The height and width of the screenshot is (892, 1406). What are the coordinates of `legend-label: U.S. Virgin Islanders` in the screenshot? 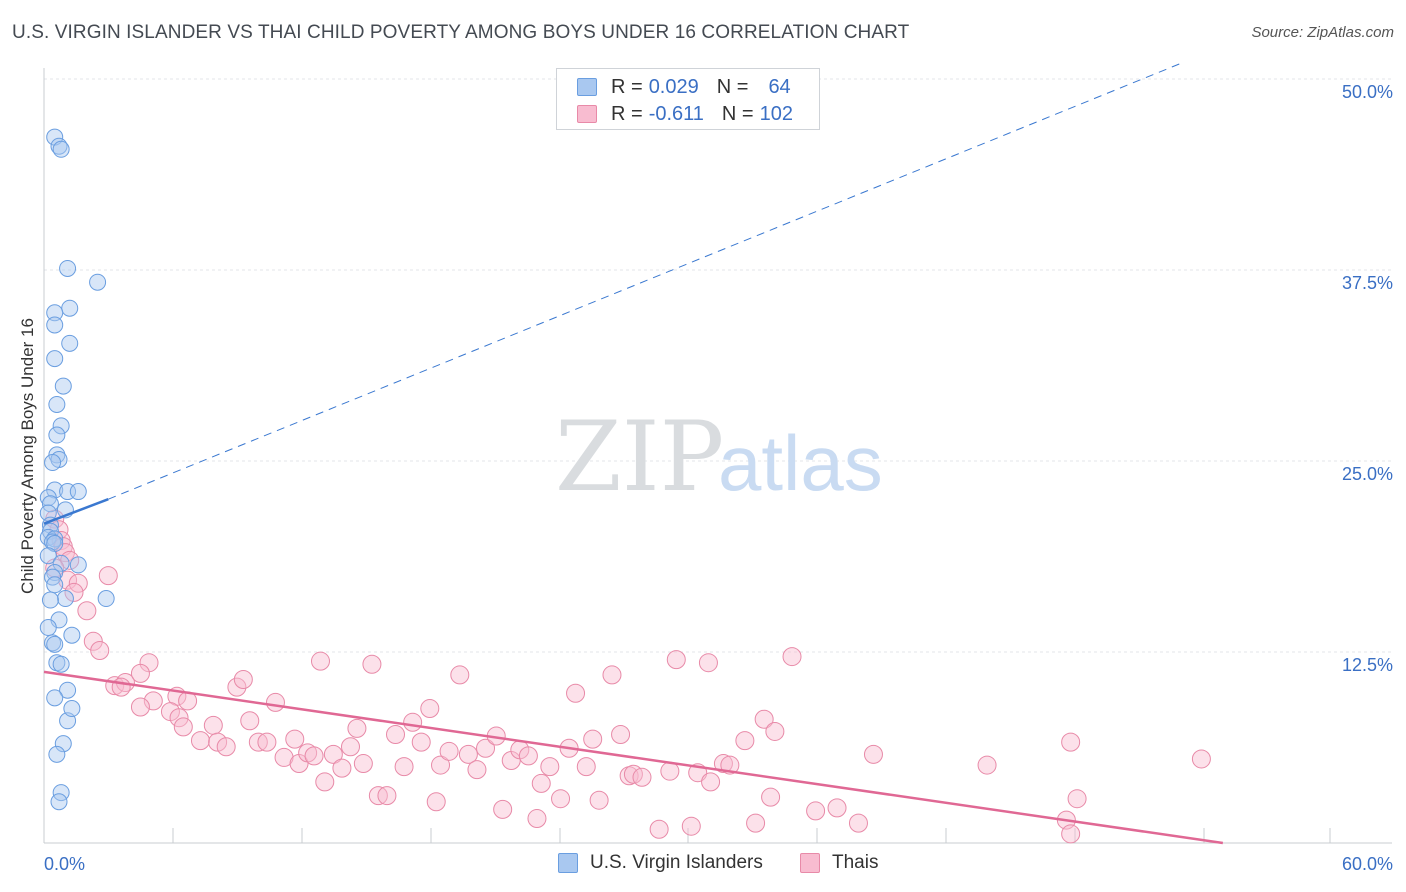 It's located at (676, 862).